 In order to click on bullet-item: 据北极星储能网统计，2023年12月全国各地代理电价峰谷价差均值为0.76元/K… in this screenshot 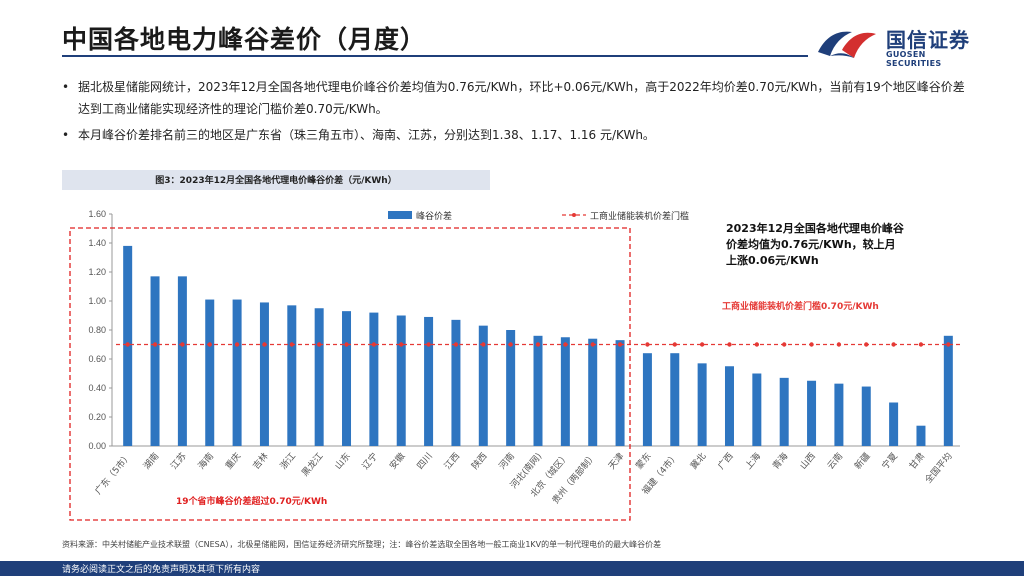, I will do `click(517, 98)`.